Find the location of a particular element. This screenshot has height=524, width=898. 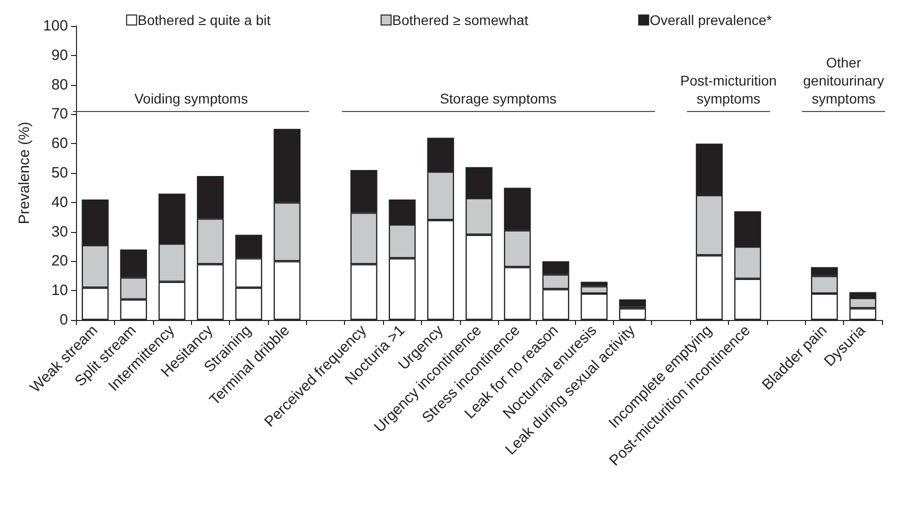

y-axis-title: Prevalence (%) is located at coordinates (25, 173).